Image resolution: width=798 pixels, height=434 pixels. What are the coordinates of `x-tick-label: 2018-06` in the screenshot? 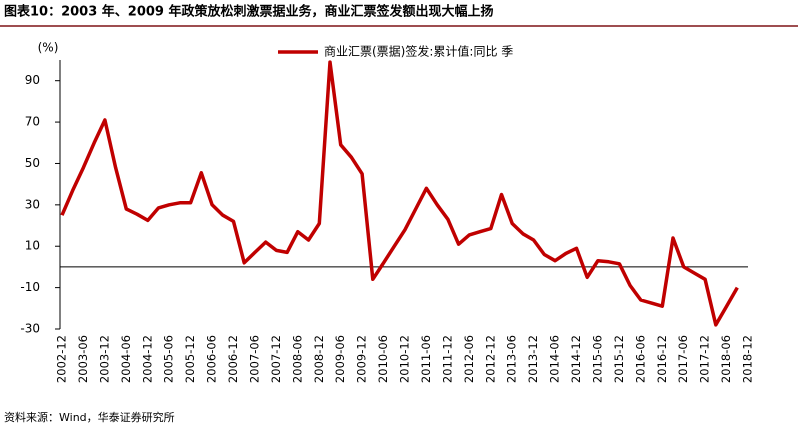 It's located at (726, 359).